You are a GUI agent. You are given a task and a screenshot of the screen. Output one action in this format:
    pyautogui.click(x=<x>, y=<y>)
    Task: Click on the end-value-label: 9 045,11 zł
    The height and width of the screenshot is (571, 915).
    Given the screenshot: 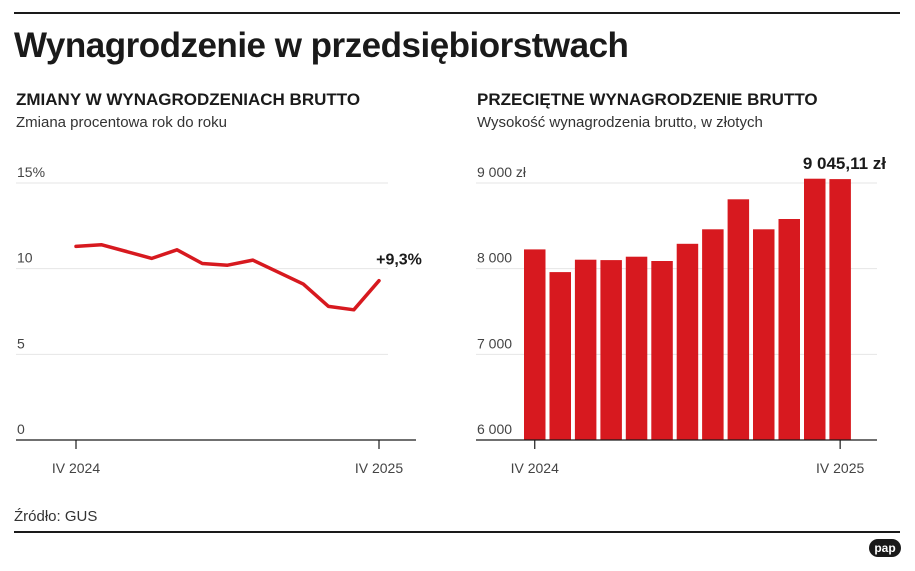 What is the action you would take?
    pyautogui.click(x=844, y=163)
    